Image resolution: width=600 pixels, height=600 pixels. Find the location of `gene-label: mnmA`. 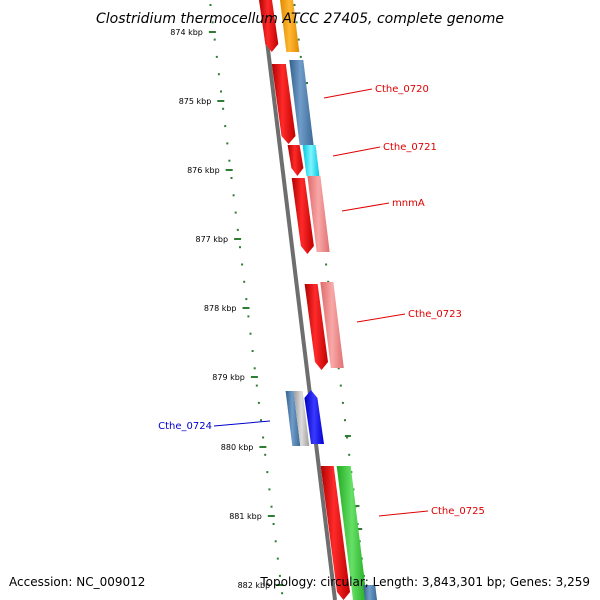

gene-label: mnmA is located at coordinates (408, 203).